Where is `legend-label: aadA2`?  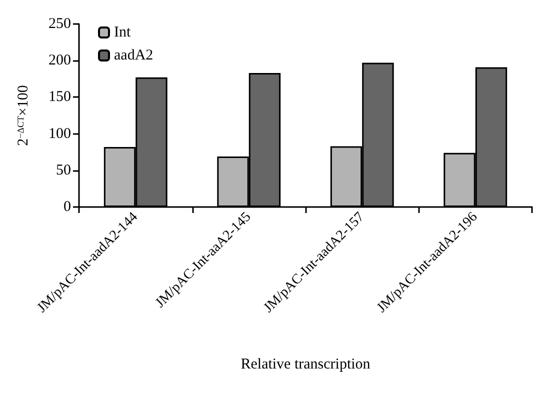 legend-label: aadA2 is located at coordinates (134, 56).